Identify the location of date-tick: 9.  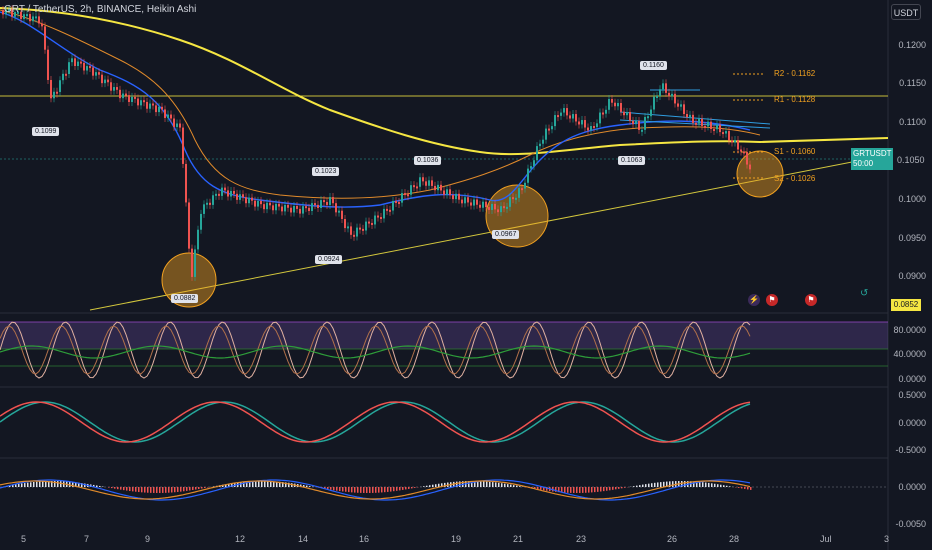
(148, 539).